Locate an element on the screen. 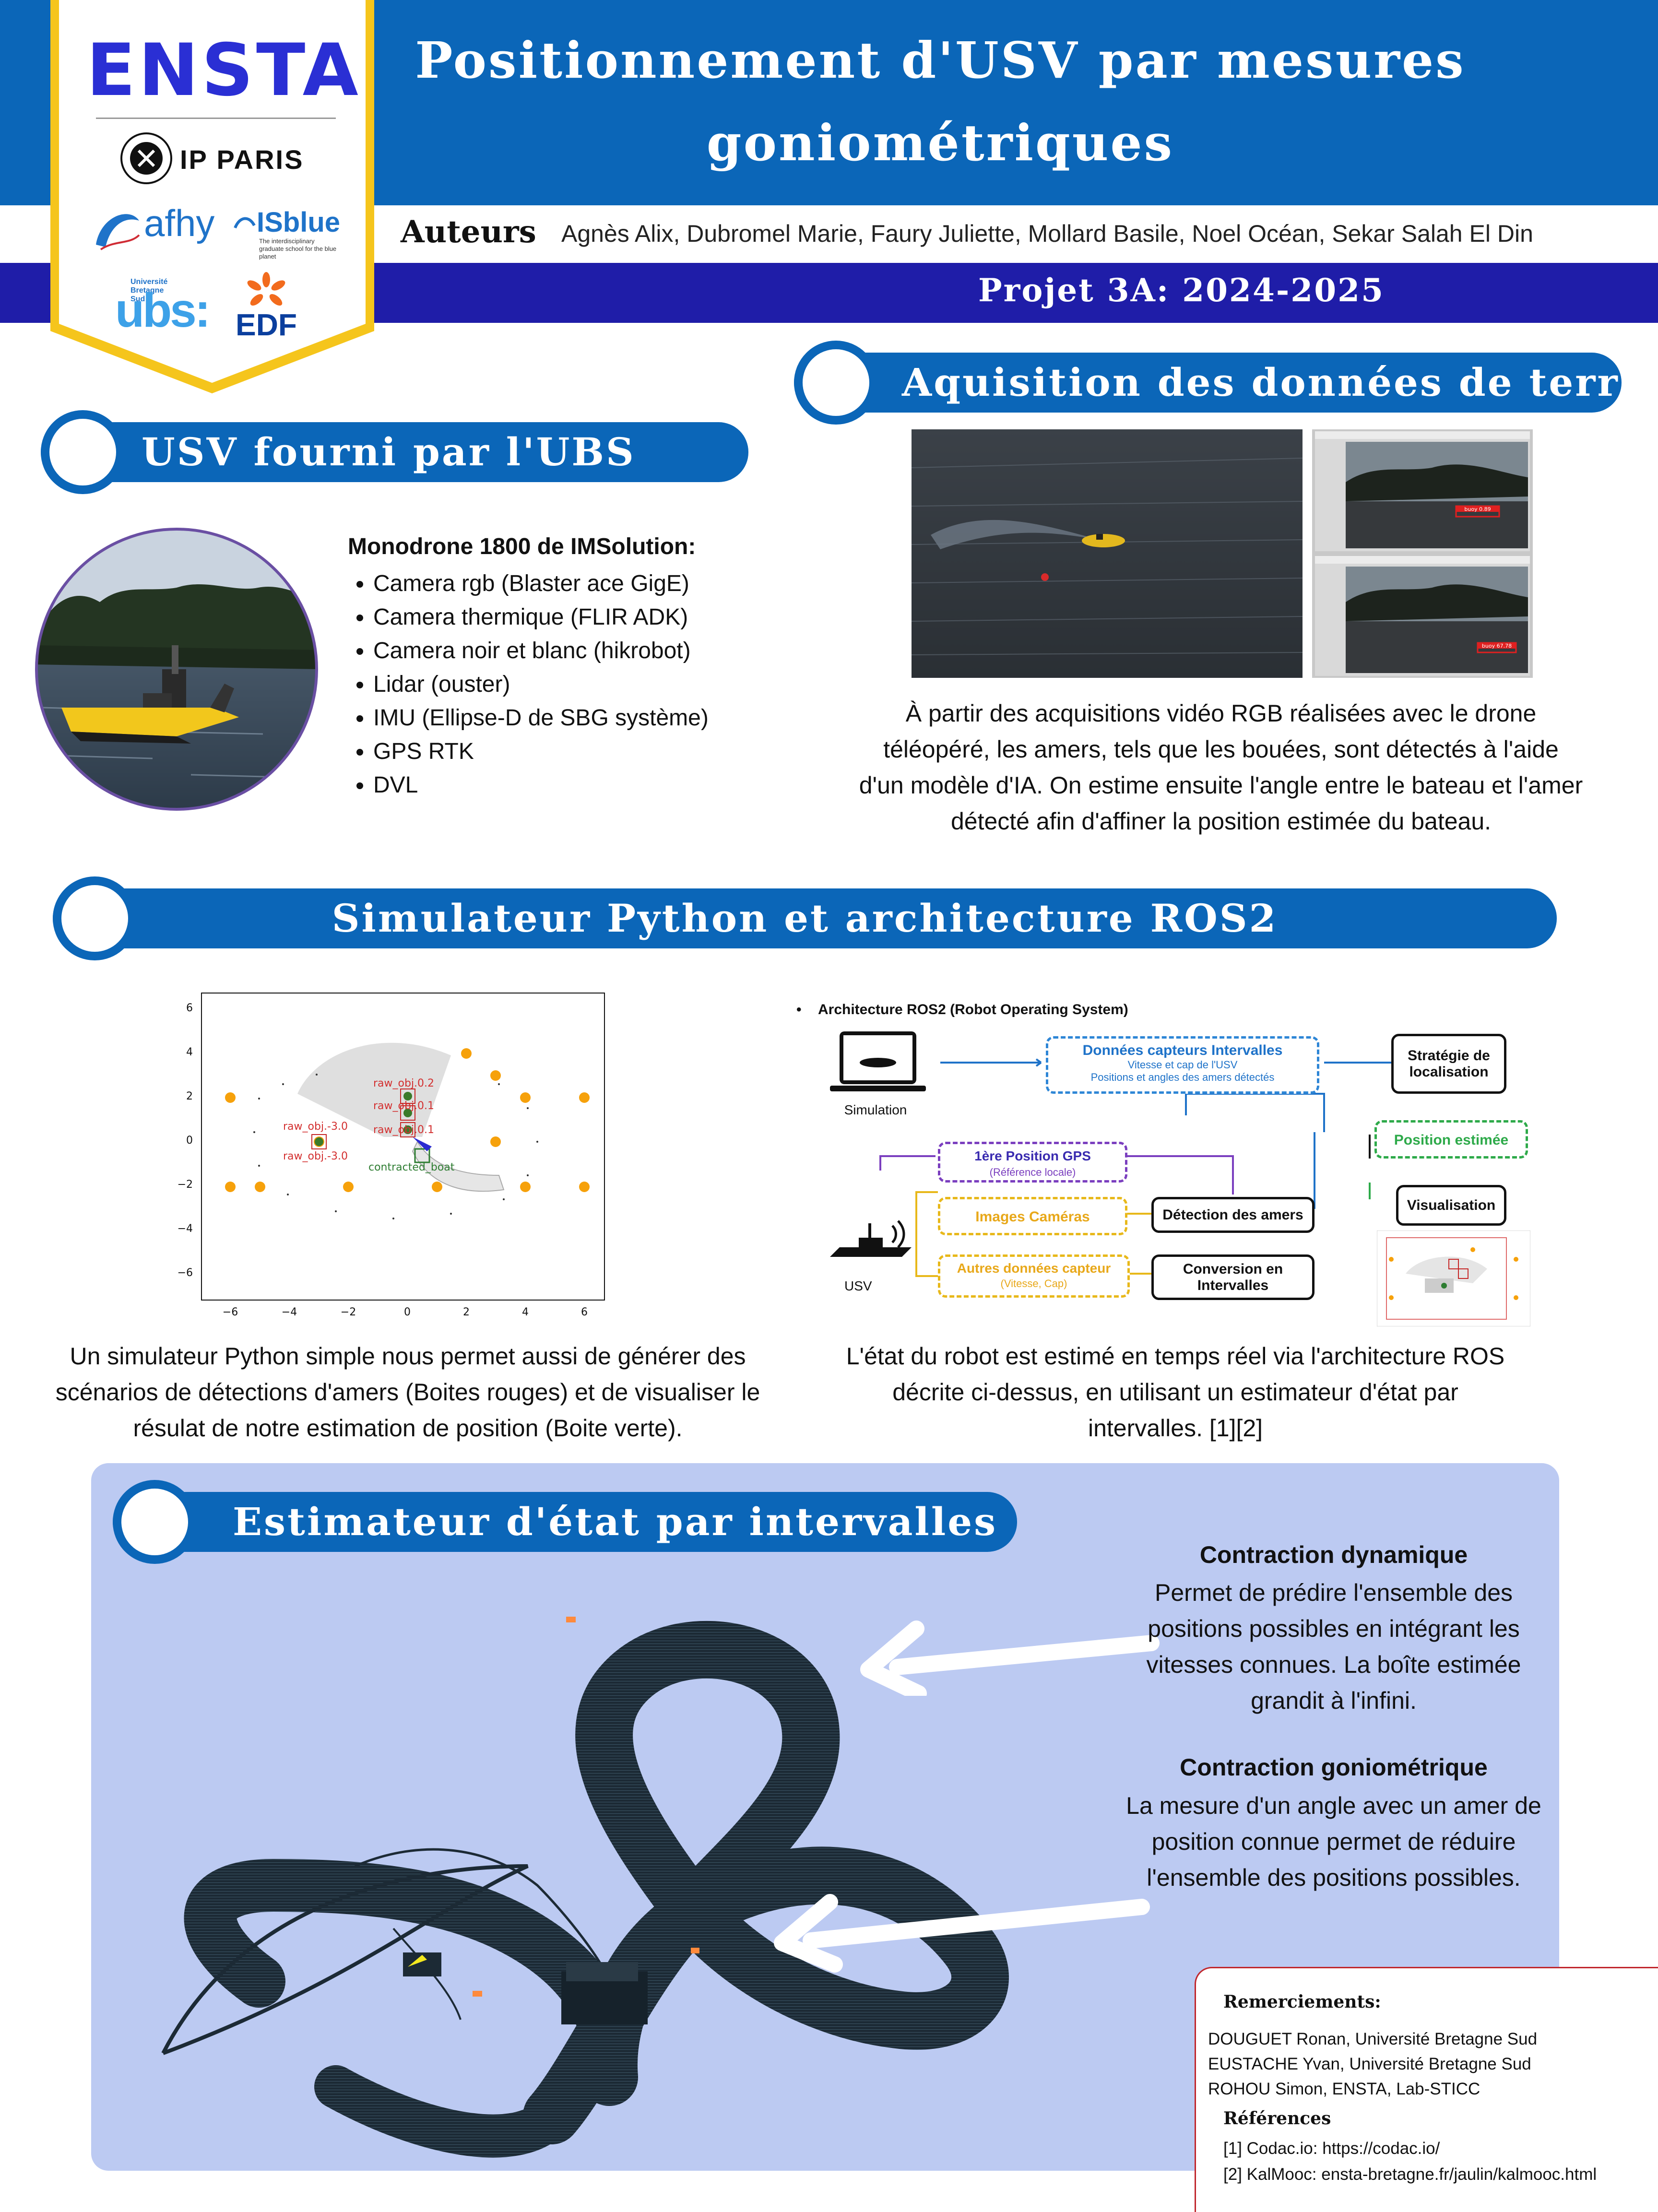  simulator-section-header: Simulateur Python et architecture ROS2 is located at coordinates (805, 918).